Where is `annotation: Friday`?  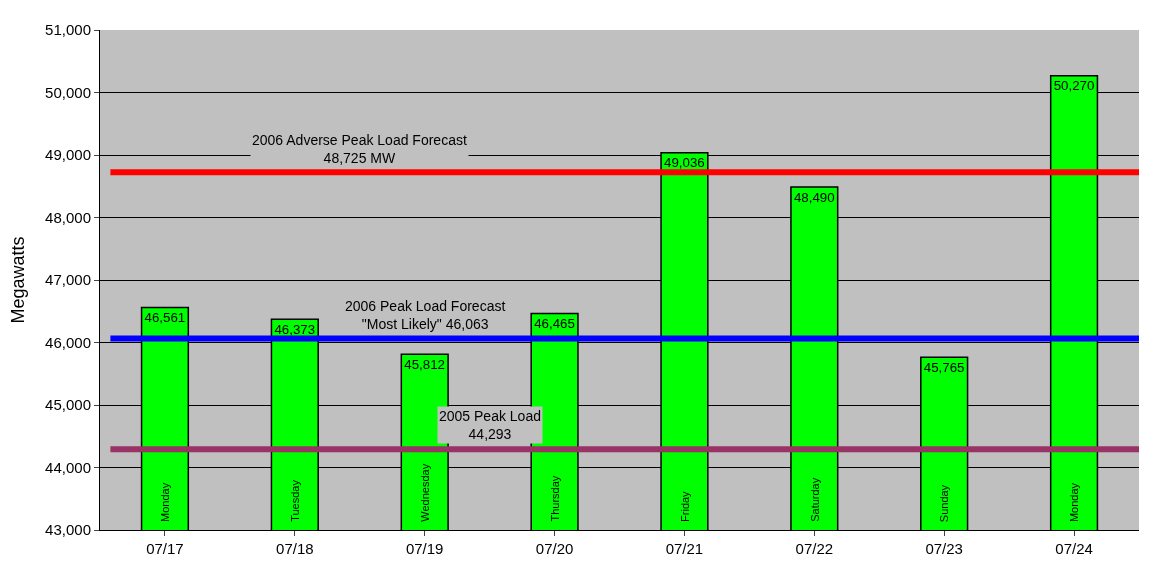
annotation: Friday is located at coordinates (684, 506).